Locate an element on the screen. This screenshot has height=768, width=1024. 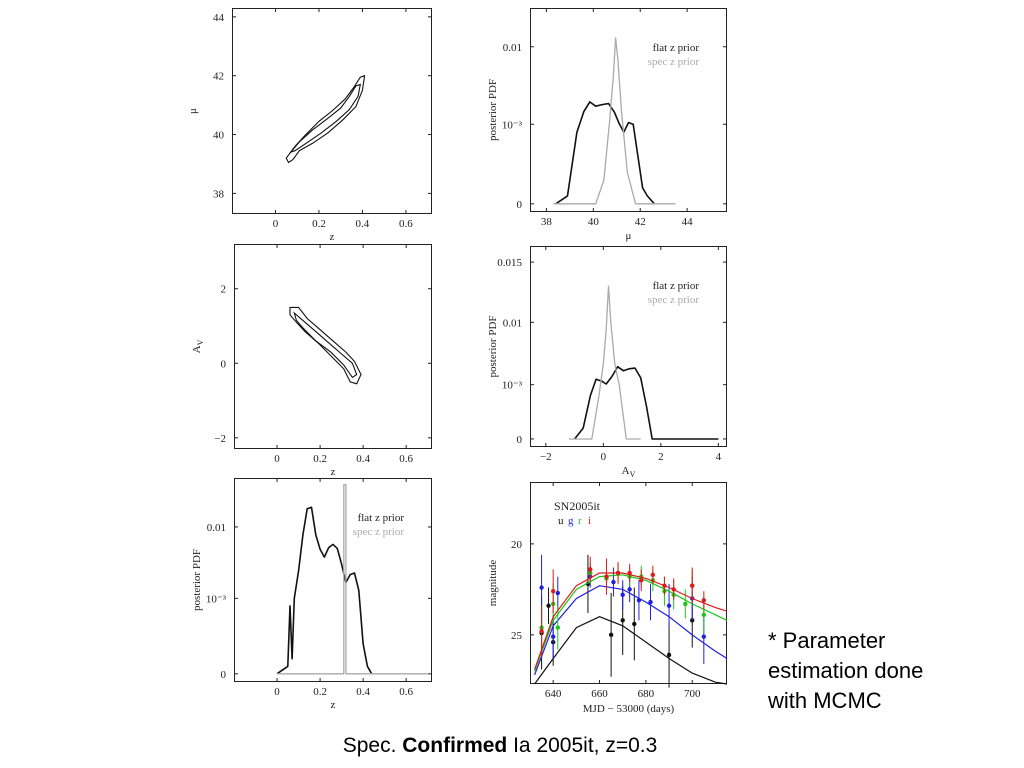
x-tick-label: 700 is located at coordinates (692, 694).